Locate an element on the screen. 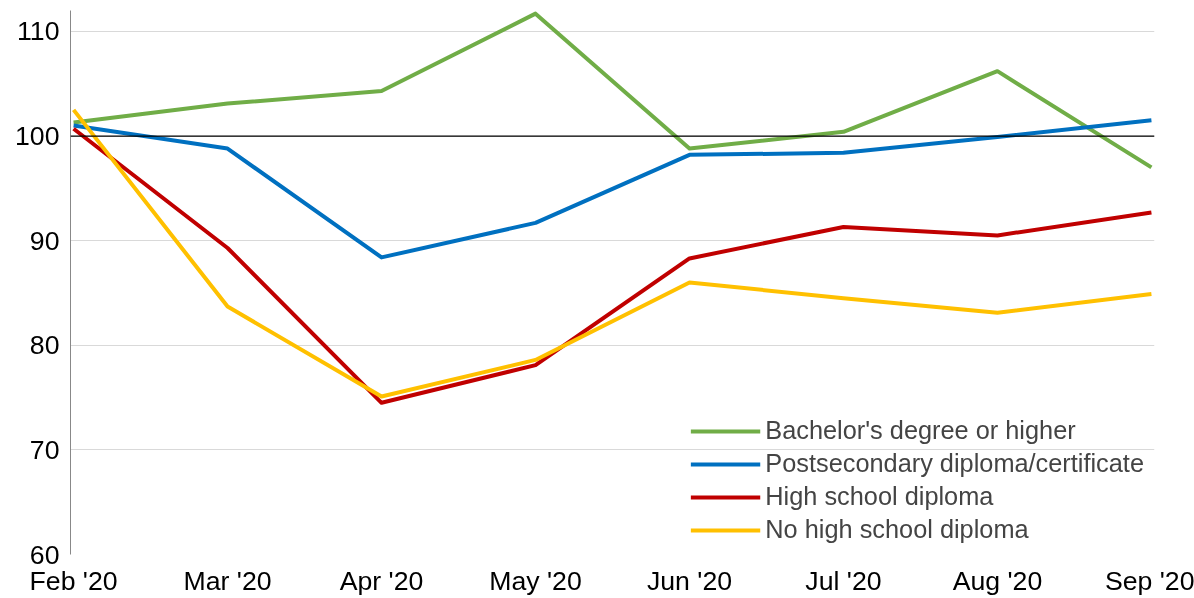  y-tick-label: 70 is located at coordinates (44, 449).